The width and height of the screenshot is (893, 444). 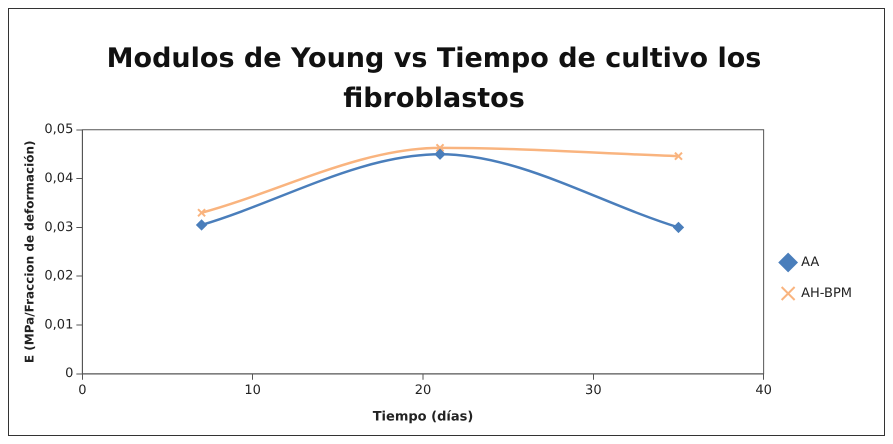 I want to click on y-tick-label: 0,02, so click(x=59, y=276).